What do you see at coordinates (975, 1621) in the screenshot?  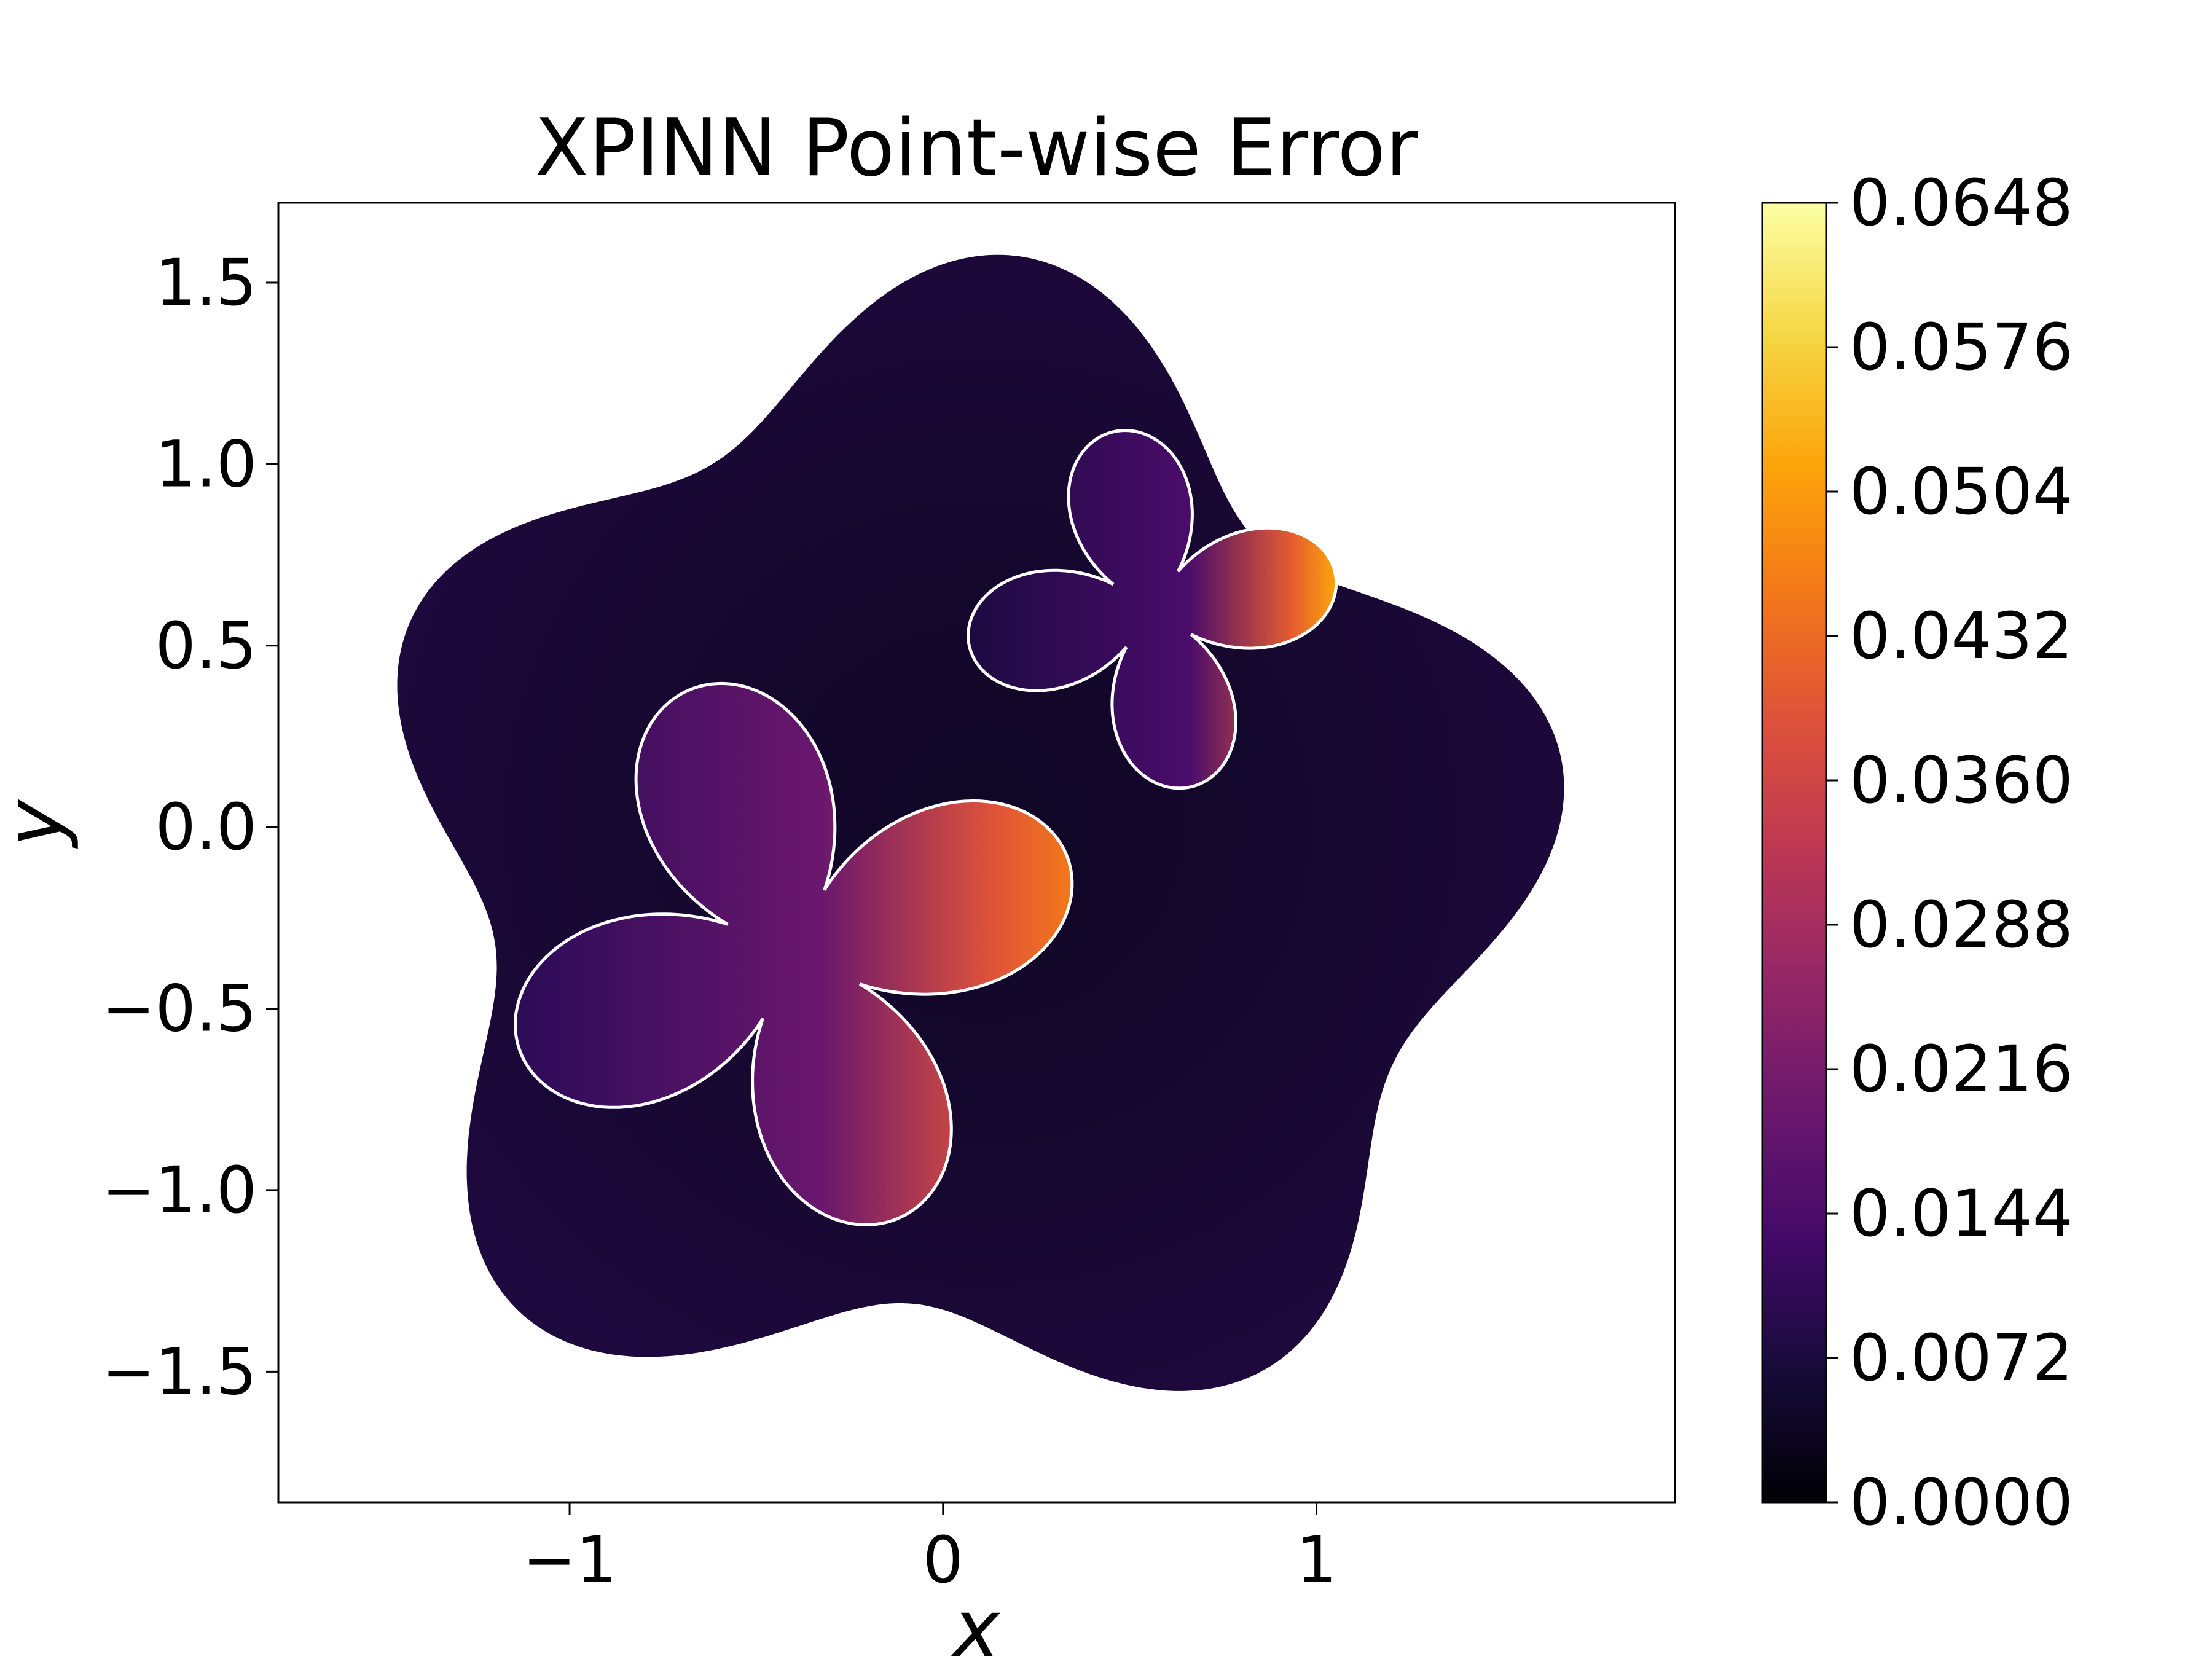 I see `x-axis-label: x` at bounding box center [975, 1621].